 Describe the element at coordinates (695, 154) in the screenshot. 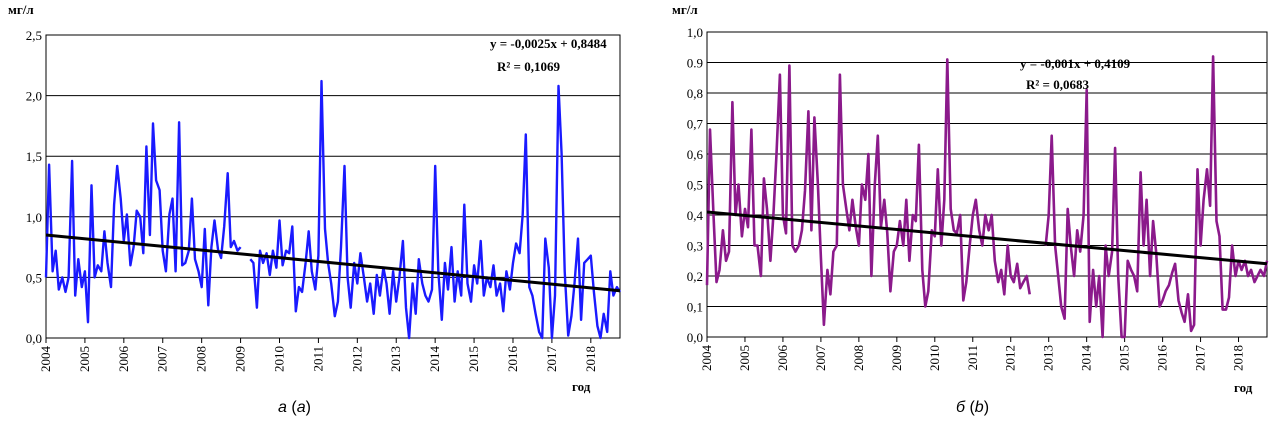

I see `y-tick-label: 0,6` at that location.